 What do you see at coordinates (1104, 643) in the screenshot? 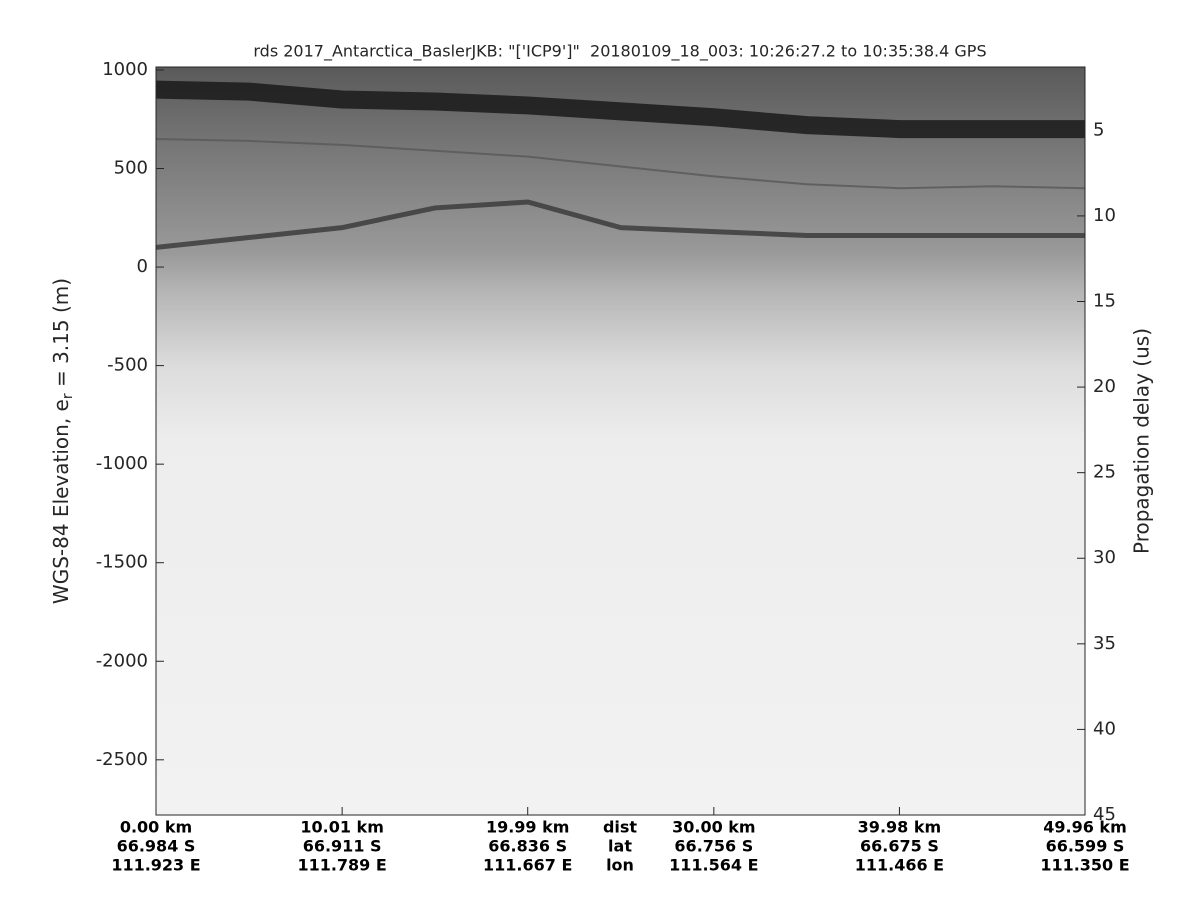
I see `y2-tick-label: 35` at bounding box center [1104, 643].